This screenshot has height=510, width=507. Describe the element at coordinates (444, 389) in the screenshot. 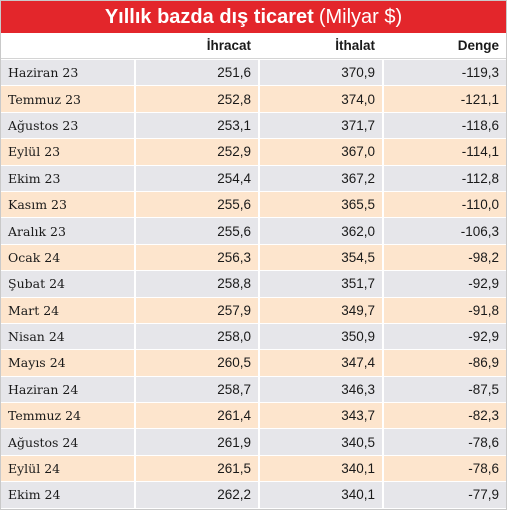

I see `balance-cell: -87,5` at that location.